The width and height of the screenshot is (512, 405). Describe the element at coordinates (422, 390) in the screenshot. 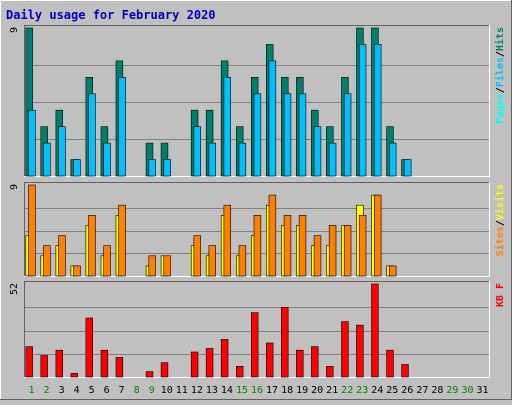

I see `x-axis-day-label: 27` at that location.